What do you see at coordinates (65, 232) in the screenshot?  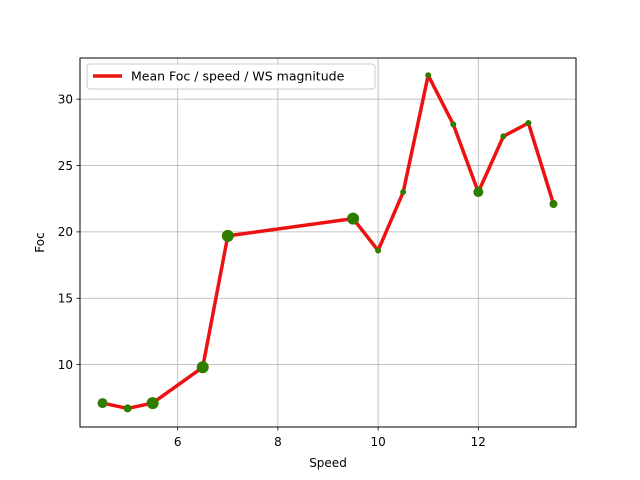 I see `y-tick-label: 20` at bounding box center [65, 232].